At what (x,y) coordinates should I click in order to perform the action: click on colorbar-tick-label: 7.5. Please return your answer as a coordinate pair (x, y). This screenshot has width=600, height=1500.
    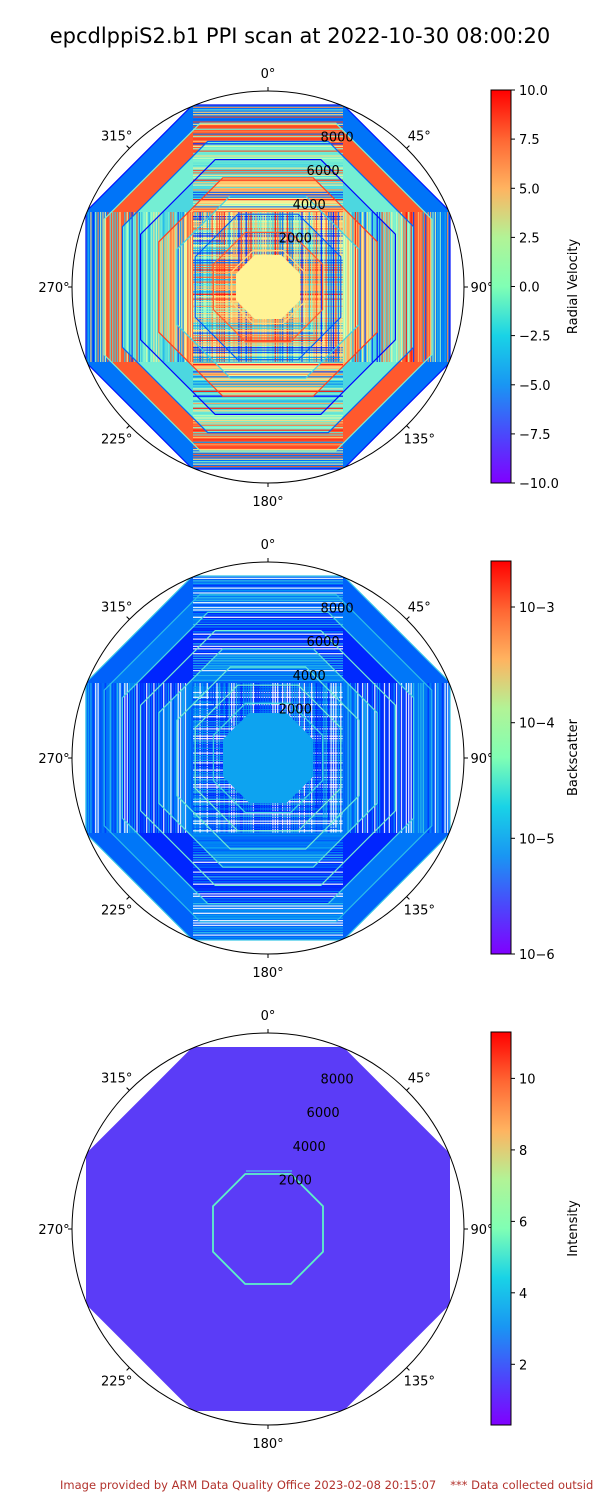
    Looking at the image, I should click on (529, 140).